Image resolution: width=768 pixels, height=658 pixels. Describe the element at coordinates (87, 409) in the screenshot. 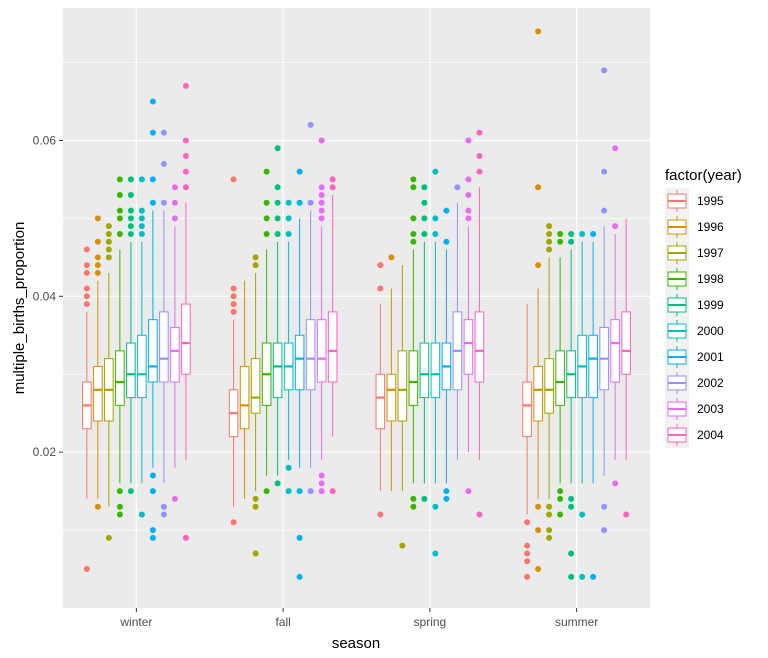

I see `box-1995-winter` at that location.